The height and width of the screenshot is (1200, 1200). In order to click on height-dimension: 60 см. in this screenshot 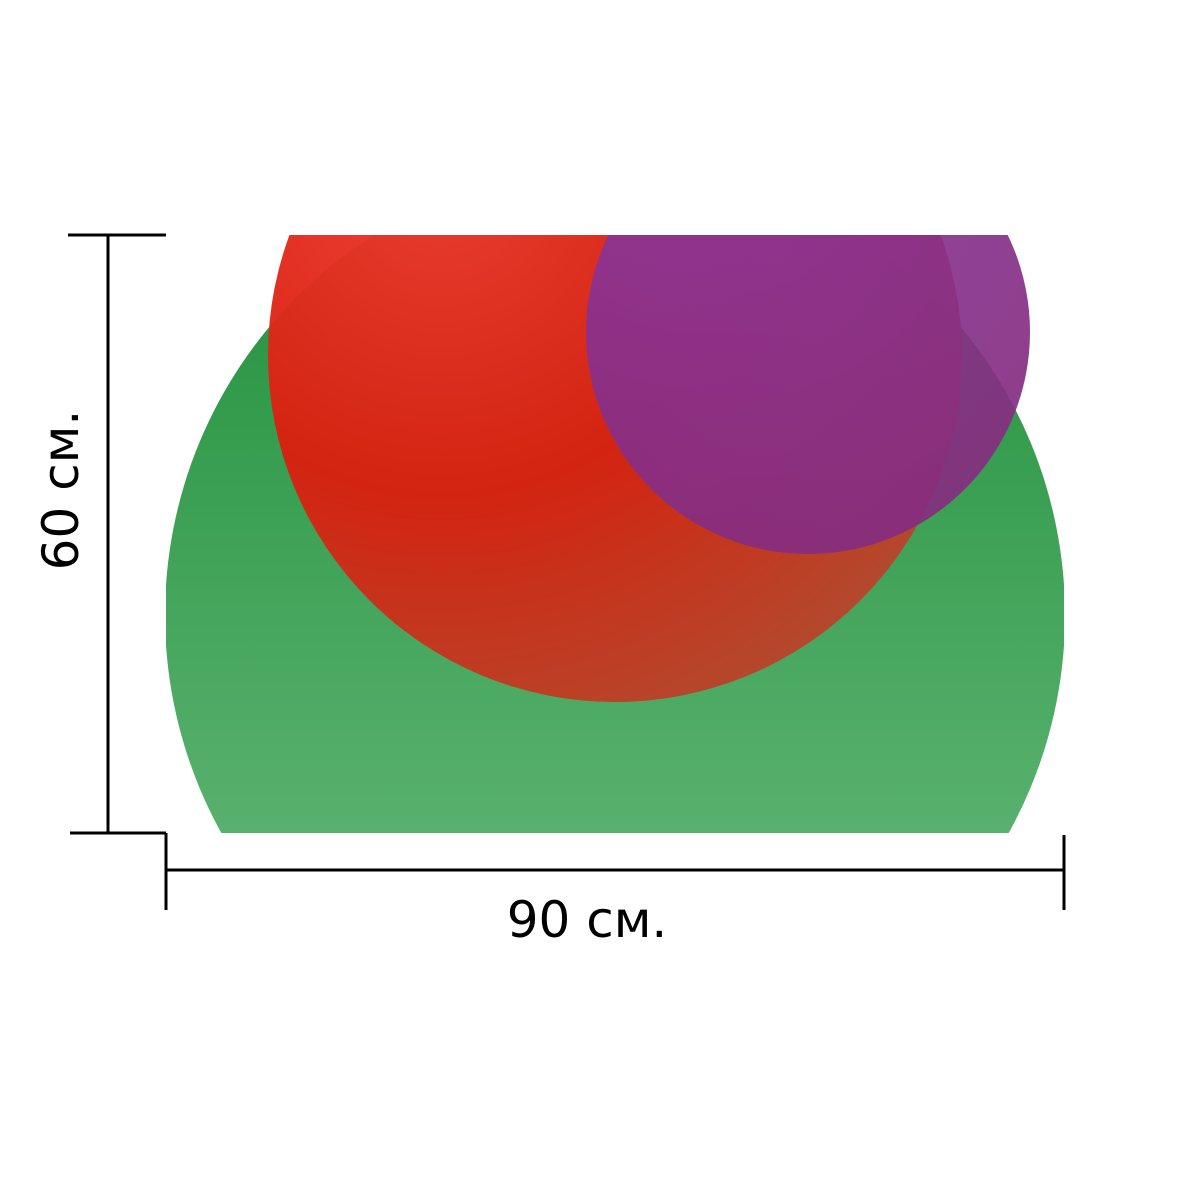, I will do `click(99, 534)`.